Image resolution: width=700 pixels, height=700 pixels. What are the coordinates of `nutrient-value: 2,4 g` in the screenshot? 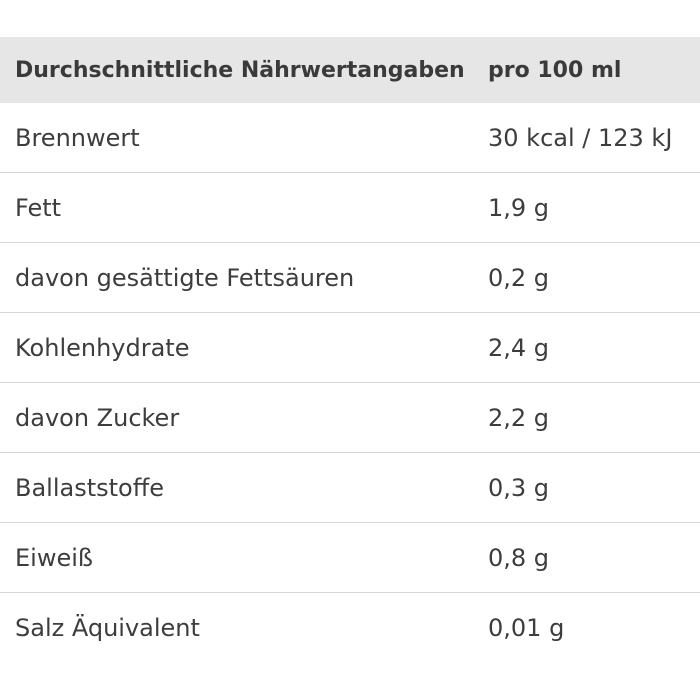 It's located at (519, 347).